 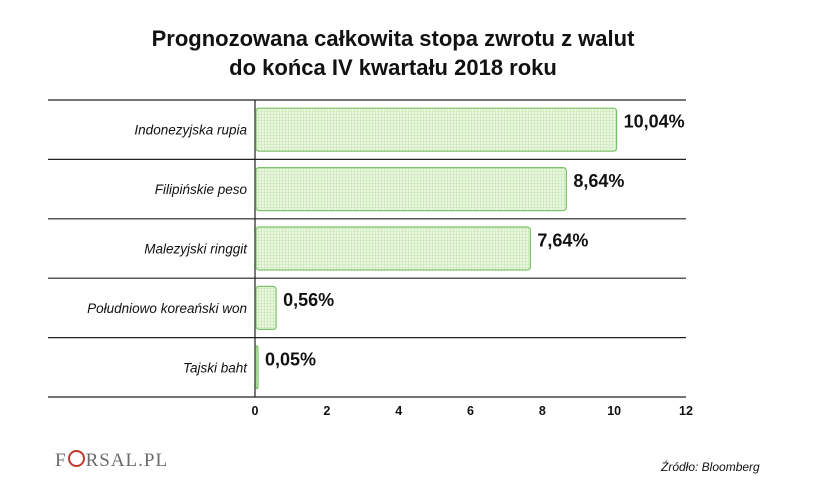 What do you see at coordinates (190, 130) in the screenshot?
I see `category-label: Indonezyjska rupia` at bounding box center [190, 130].